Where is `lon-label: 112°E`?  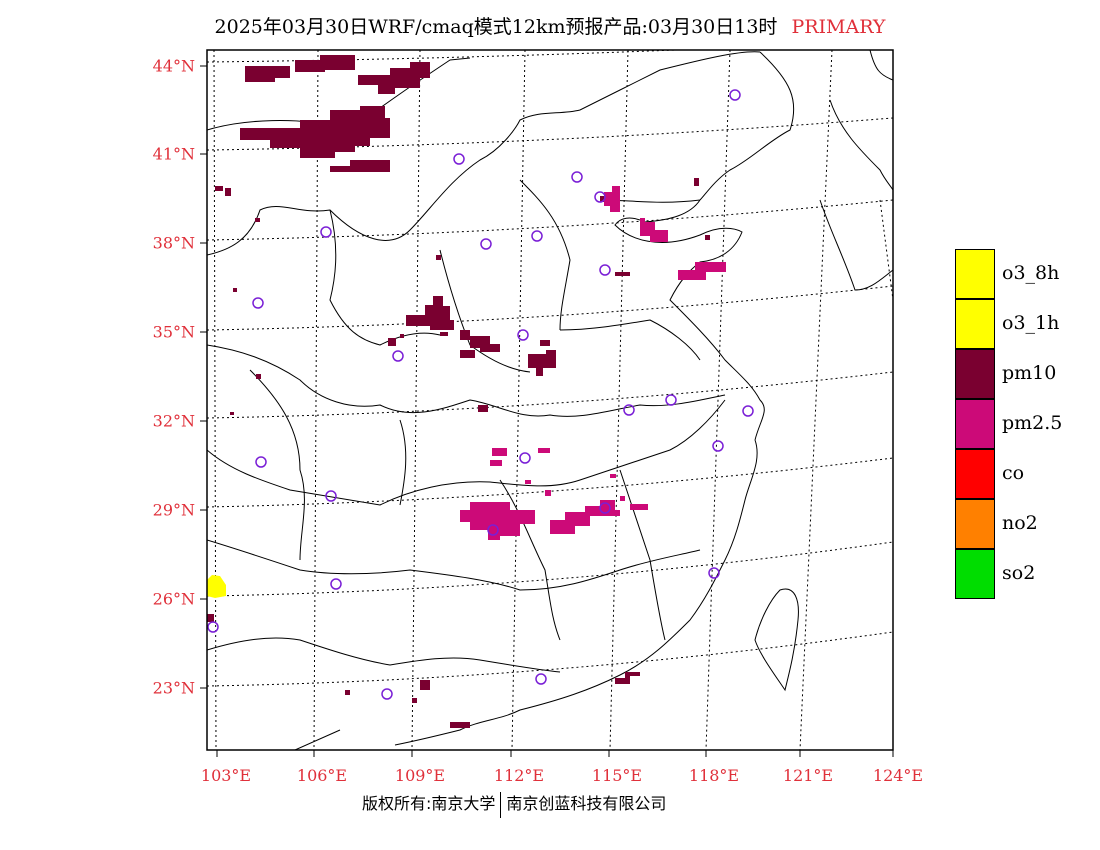 lon-label: 112°E is located at coordinates (519, 775).